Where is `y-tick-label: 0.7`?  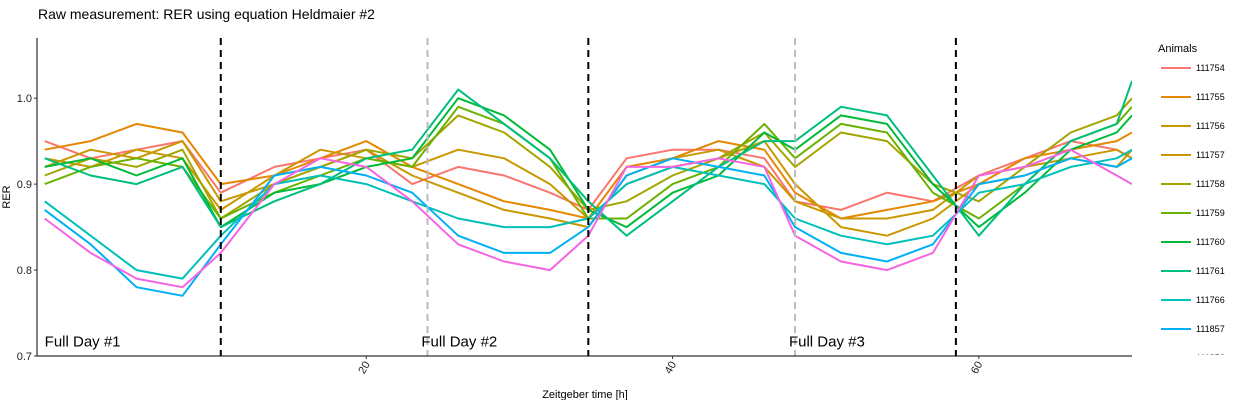 y-tick-label: 0.7 is located at coordinates (24, 357).